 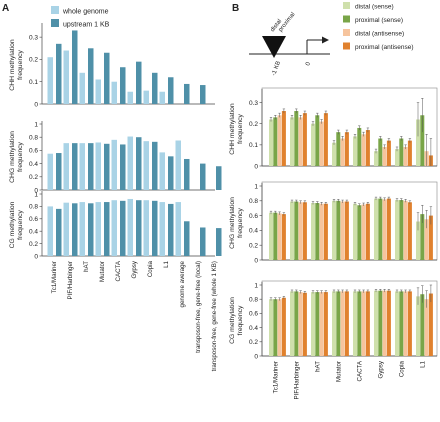 I want to click on x-tick-label: transposon-free, gene-free (local), so click(x=198, y=307).